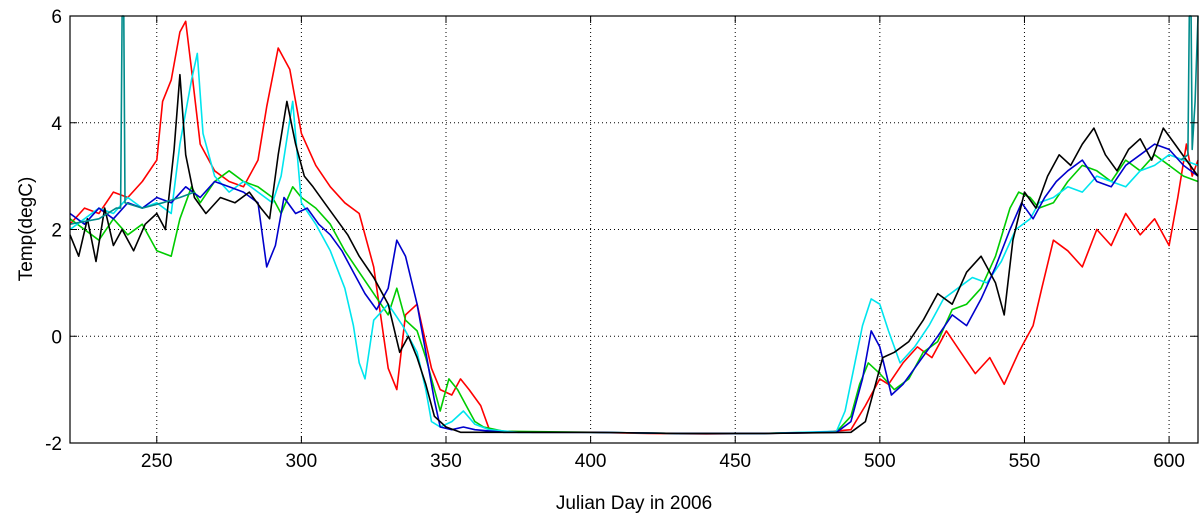  Describe the element at coordinates (735, 461) in the screenshot. I see `x-tick-label: 450` at that location.